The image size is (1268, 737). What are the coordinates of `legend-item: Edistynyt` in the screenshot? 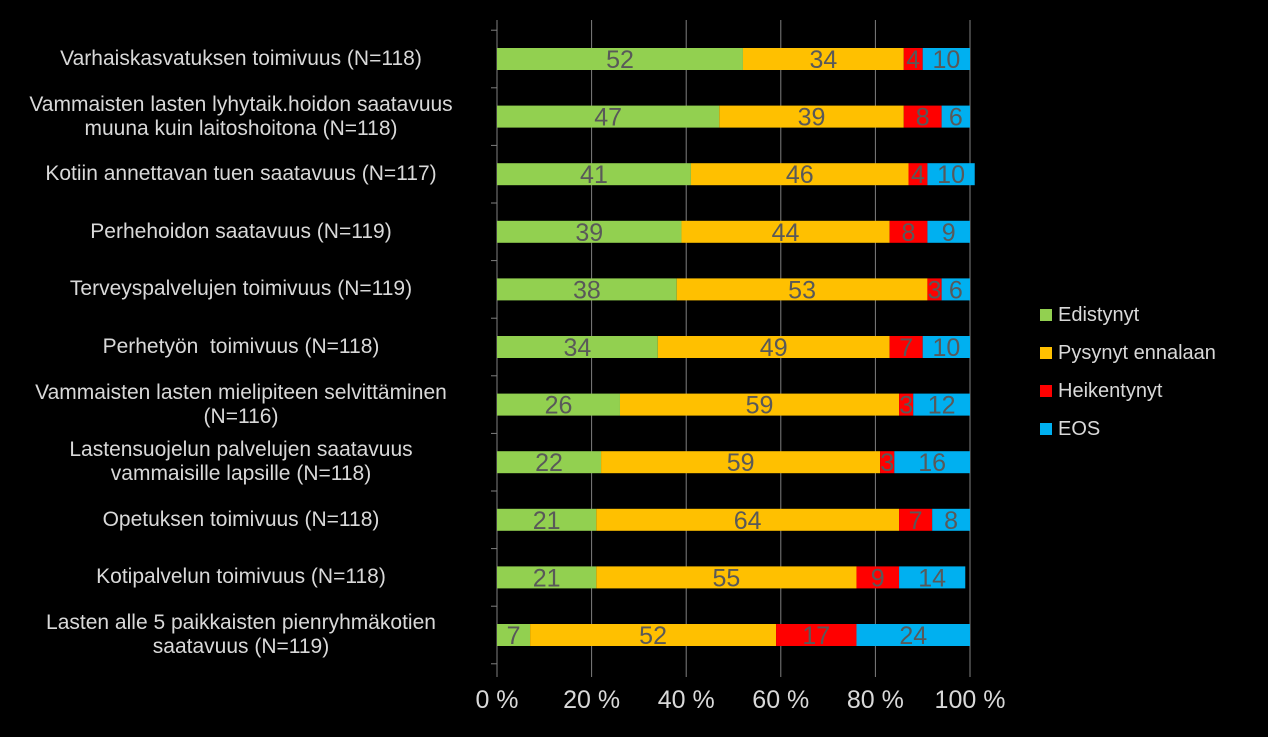 It's located at (1128, 315).